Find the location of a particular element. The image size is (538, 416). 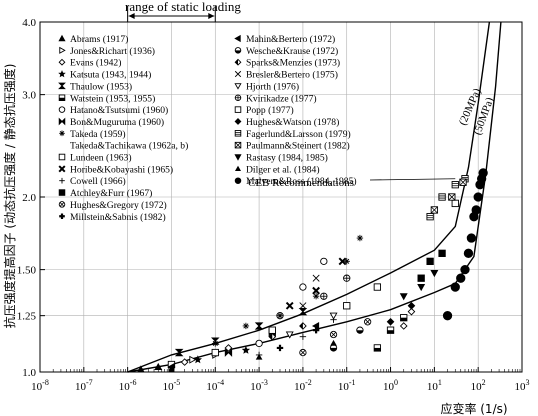

x-tick-label: 10¹ is located at coordinates (434, 385).